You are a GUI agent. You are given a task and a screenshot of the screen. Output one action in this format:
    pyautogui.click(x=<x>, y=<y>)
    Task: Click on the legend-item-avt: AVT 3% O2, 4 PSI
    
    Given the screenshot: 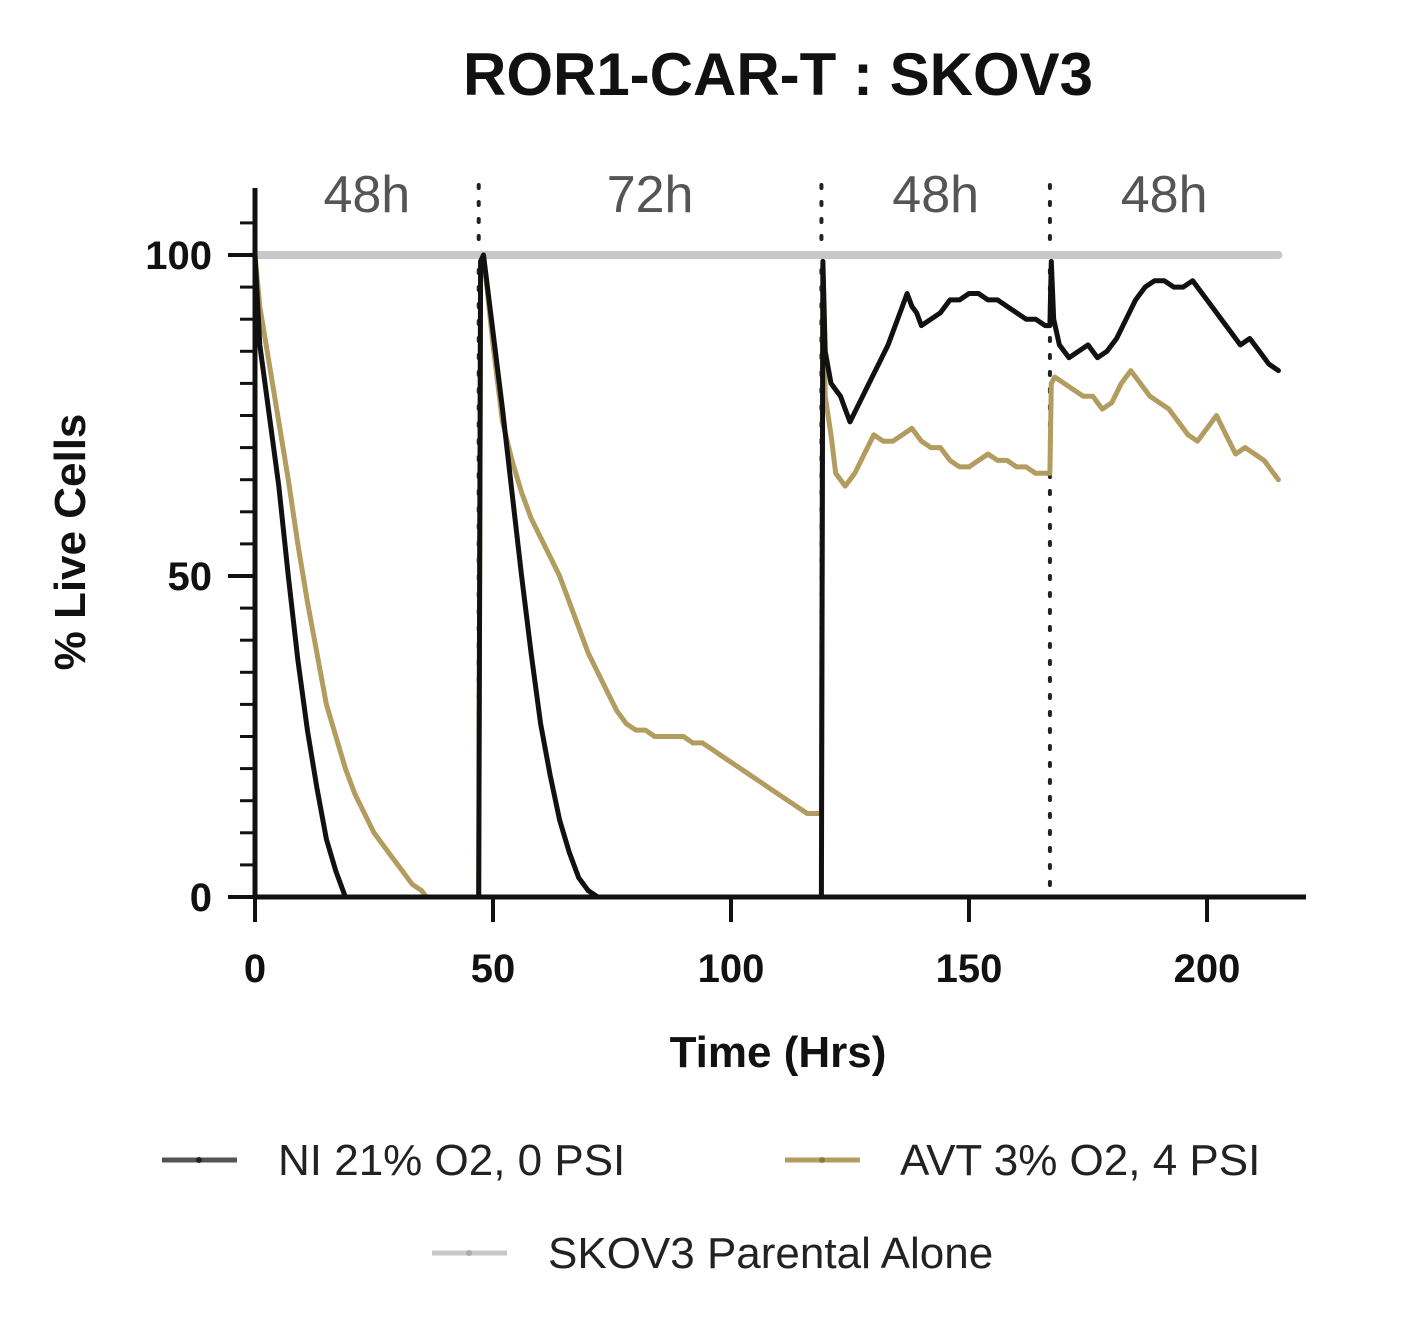 What is the action you would take?
    pyautogui.click(x=1022, y=1160)
    